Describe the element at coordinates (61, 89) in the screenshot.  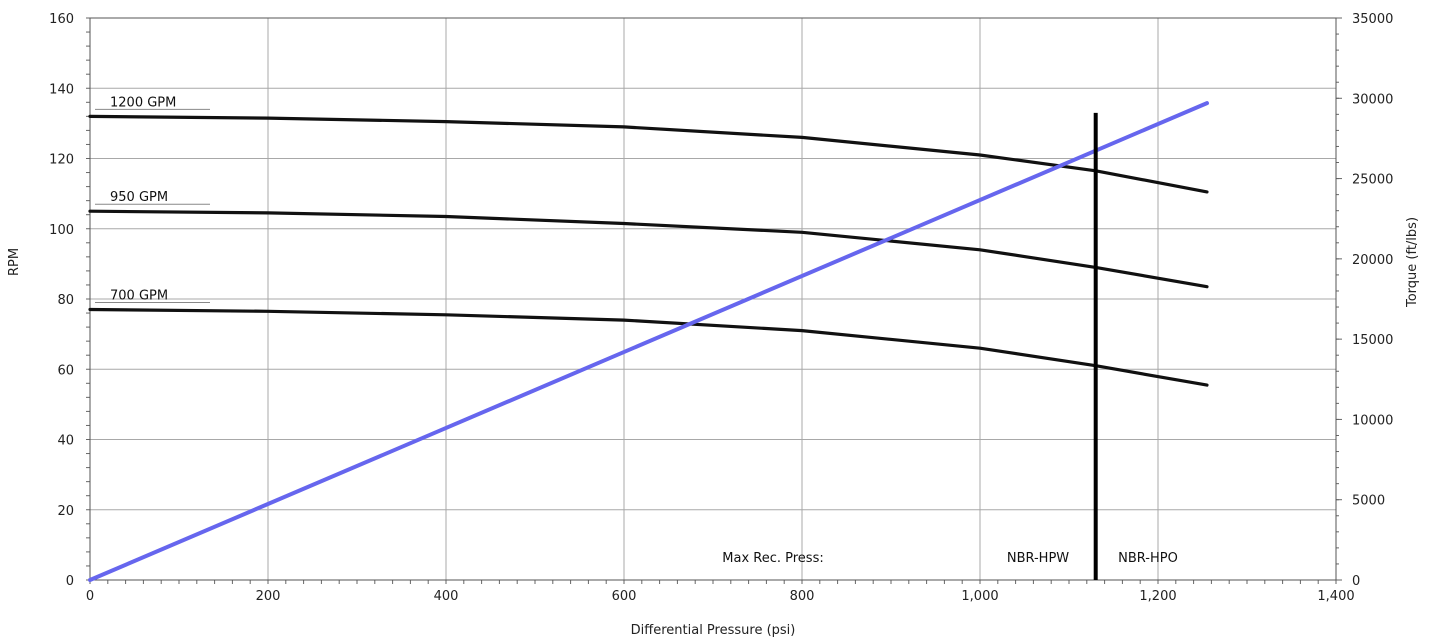
I see `y-tick-label: 140` at that location.